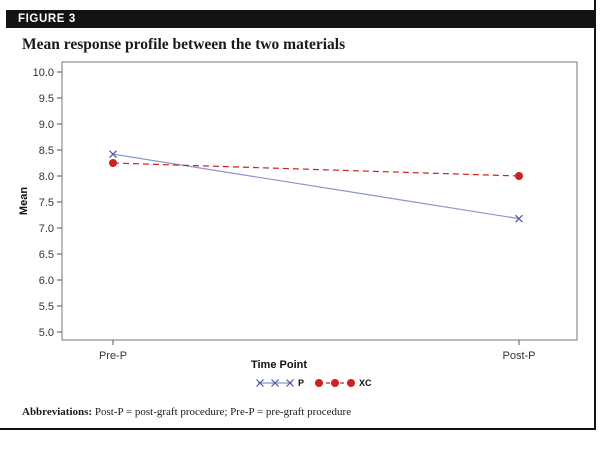  I want to click on legend-label-xc: XC, so click(365, 383).